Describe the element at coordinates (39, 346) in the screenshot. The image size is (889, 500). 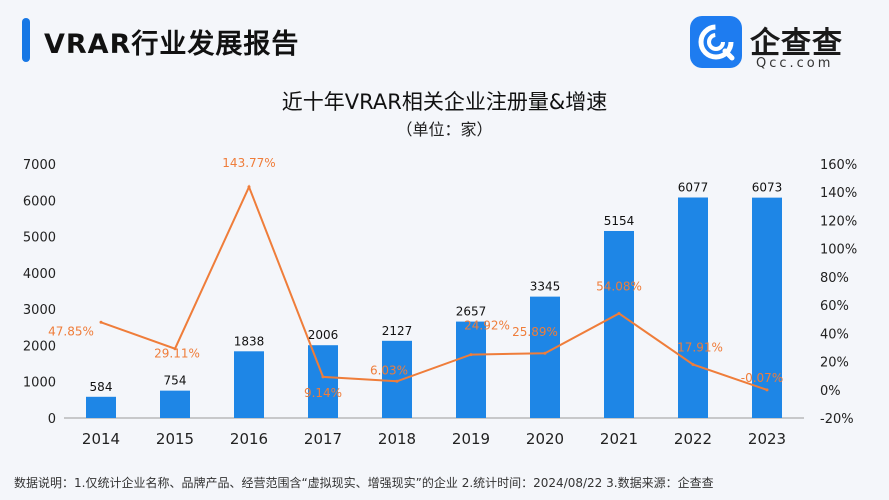
I see `y-left-tick-label: 2000` at that location.